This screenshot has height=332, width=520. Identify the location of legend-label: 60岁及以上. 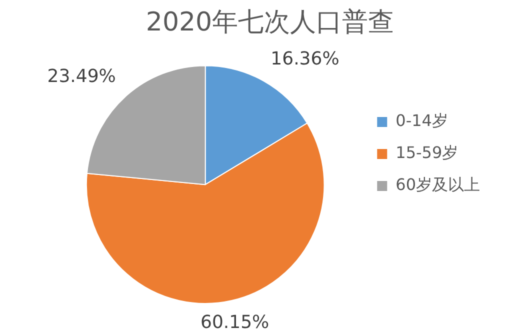
(438, 184).